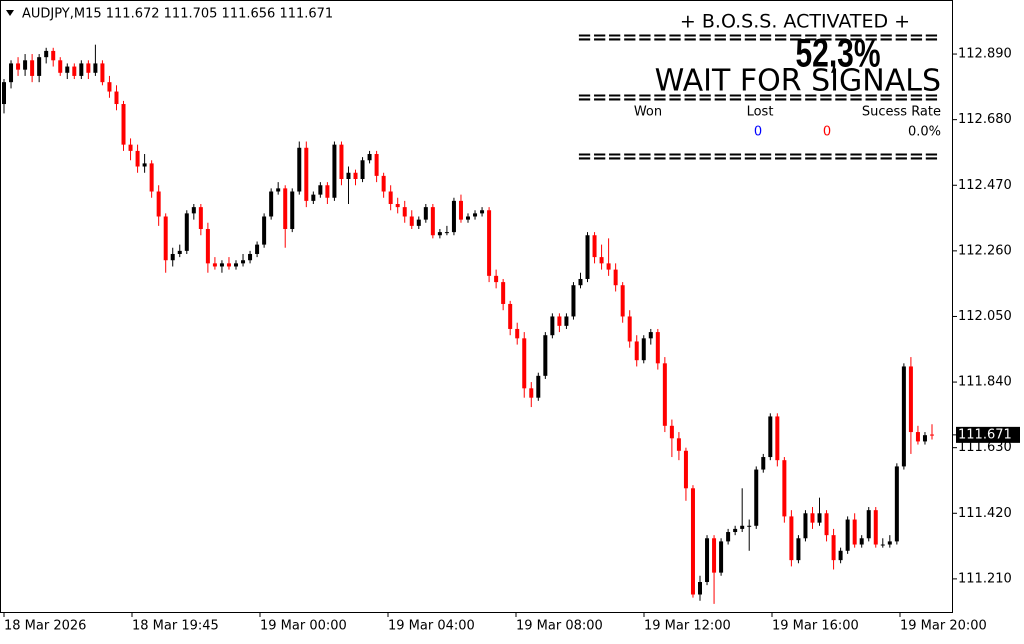 Image resolution: width=1024 pixels, height=644 pixels. I want to click on percent: 52,3%, so click(837, 53).